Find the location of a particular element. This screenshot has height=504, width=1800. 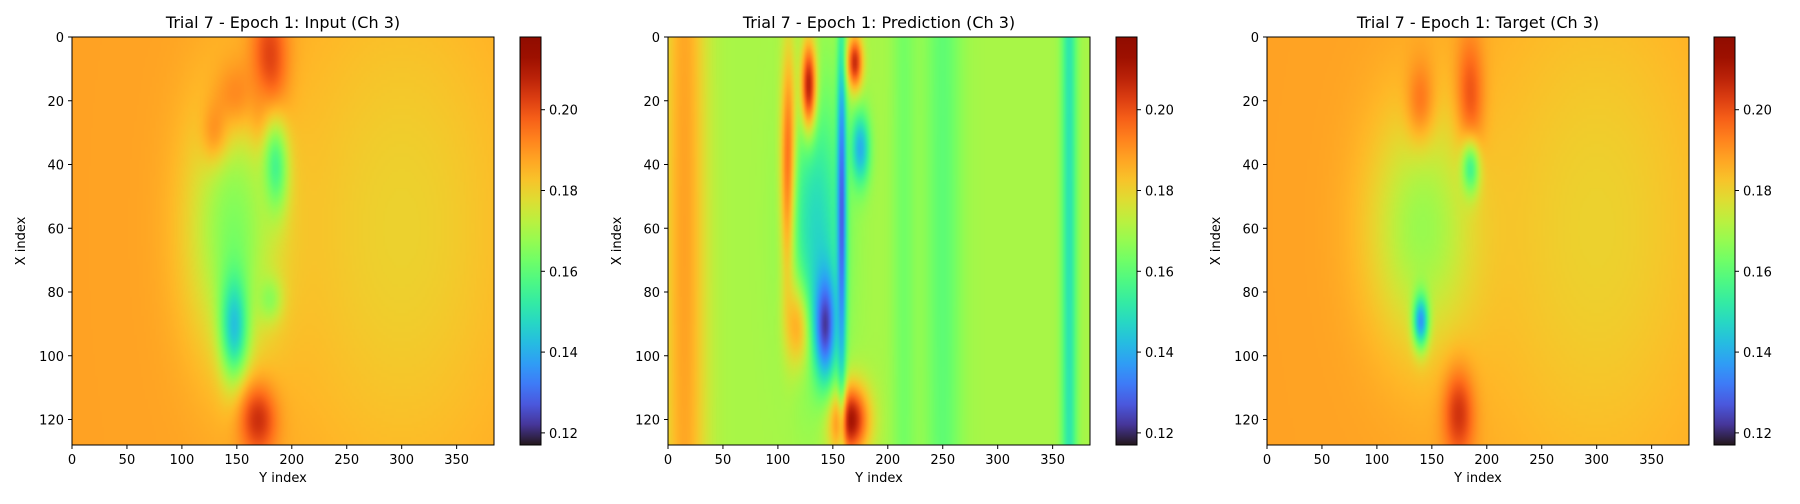

chart-title: Trial 7 - Epoch 1: Target (Ch 3) is located at coordinates (1477, 22).